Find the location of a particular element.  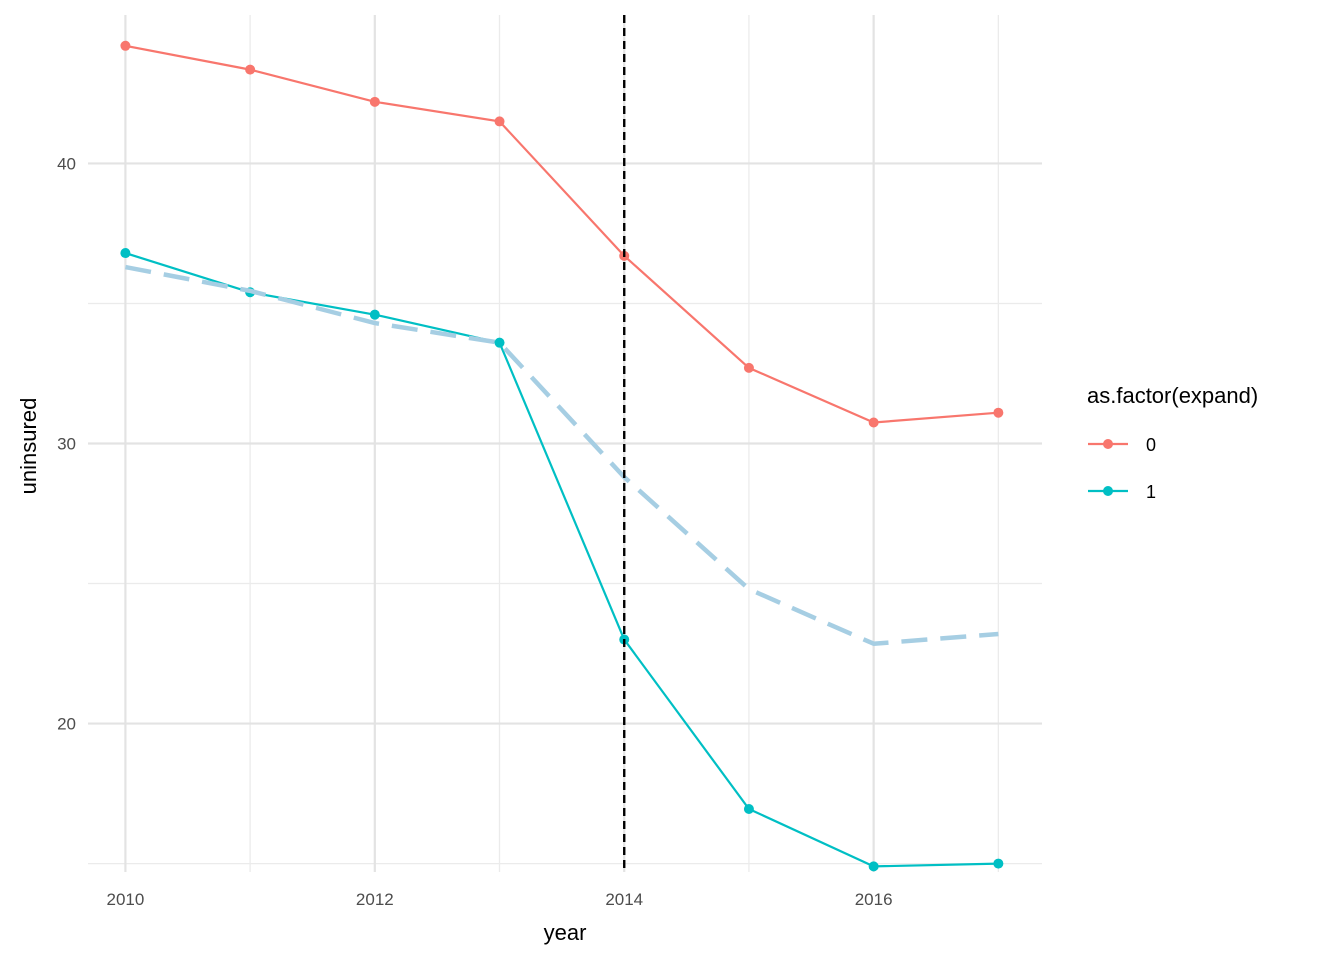

y-tick-label: 30 is located at coordinates (66, 444).